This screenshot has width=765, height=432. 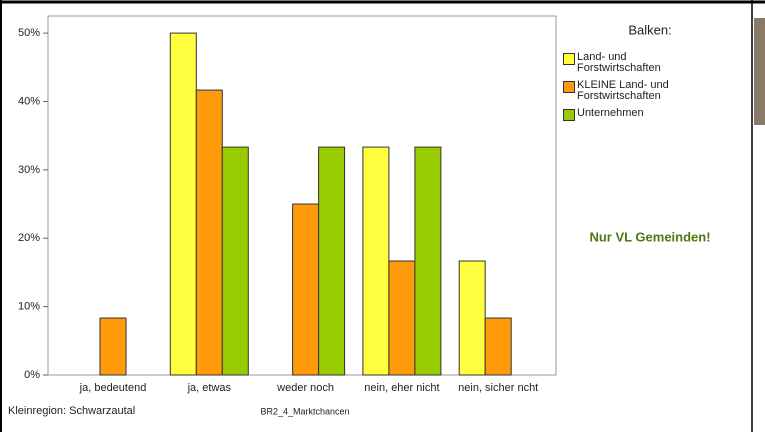 I want to click on y-tick-label: 10%, so click(x=29, y=307).